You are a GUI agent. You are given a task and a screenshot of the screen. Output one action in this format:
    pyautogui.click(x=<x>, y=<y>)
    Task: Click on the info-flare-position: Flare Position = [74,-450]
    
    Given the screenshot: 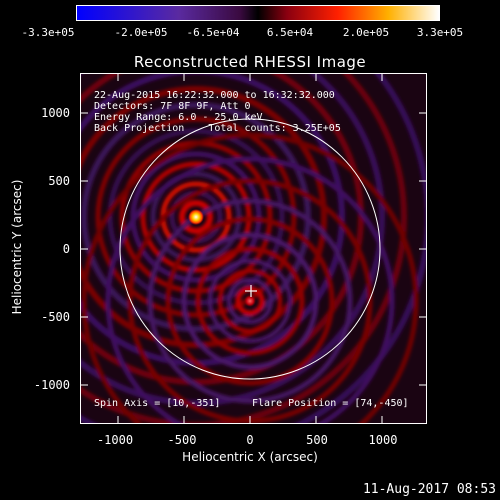 What is the action you would take?
    pyautogui.click(x=330, y=403)
    